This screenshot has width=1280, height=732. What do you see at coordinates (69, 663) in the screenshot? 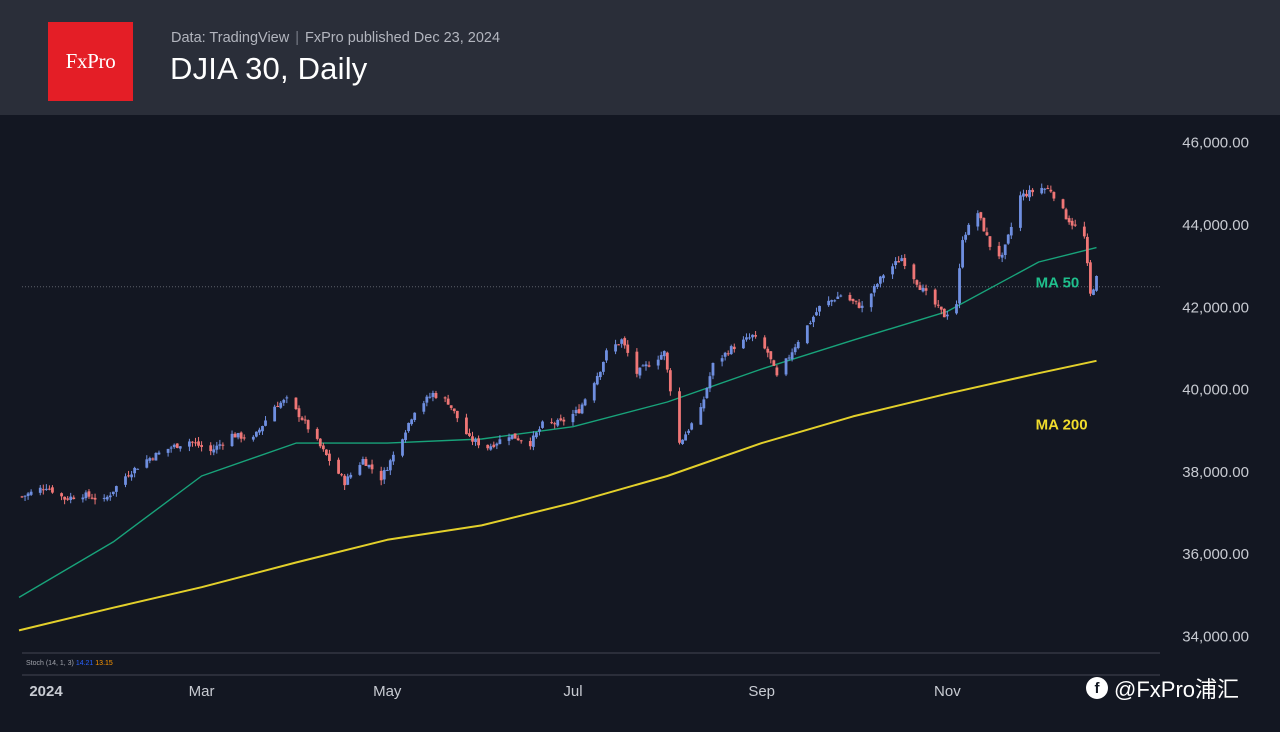
I see `stoch-label: Stoch (14, 1, 3) 14.21 13.15` at bounding box center [69, 663].